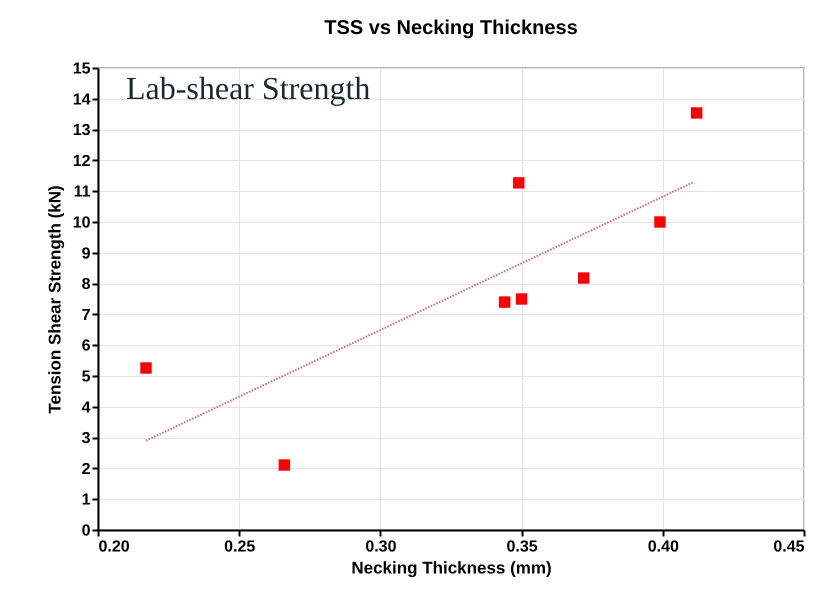  I want to click on y-tick-label: 2, so click(86, 469).